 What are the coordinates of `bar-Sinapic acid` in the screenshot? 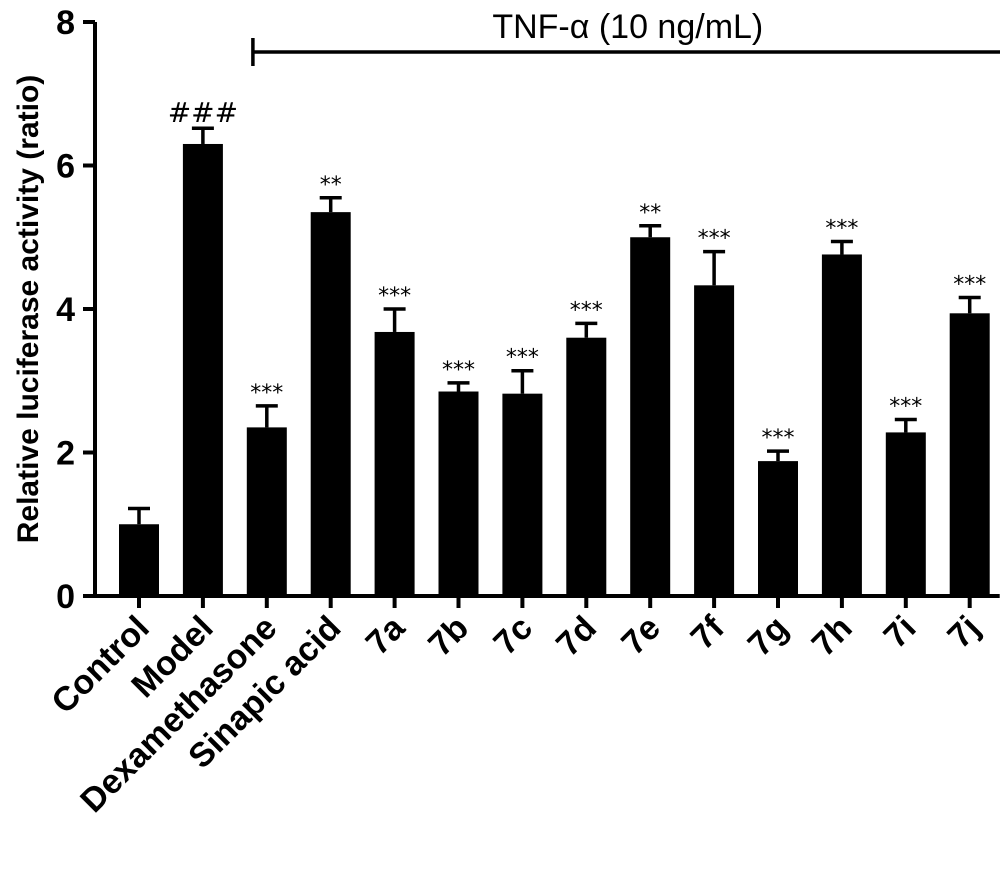 It's located at (330, 404).